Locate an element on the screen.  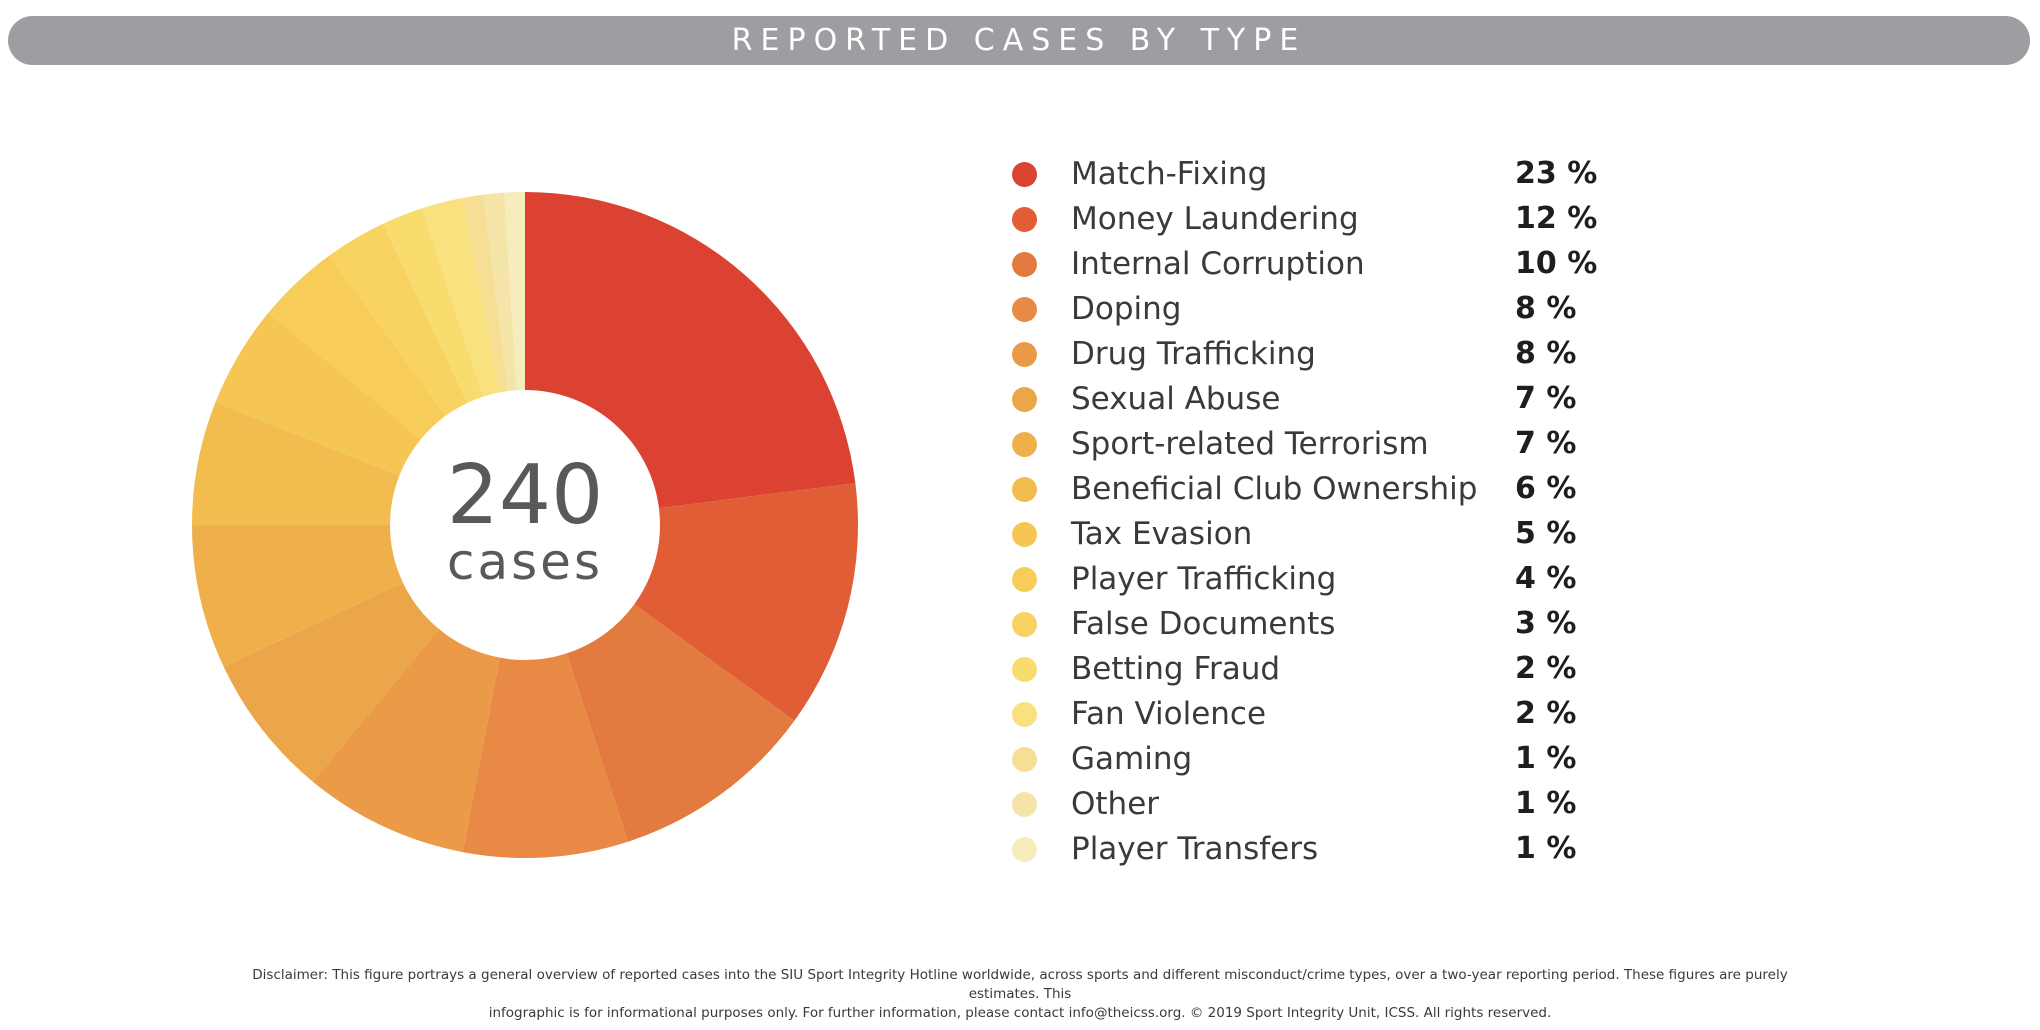
legend-item: Gaming 1 % is located at coordinates (1322, 759).